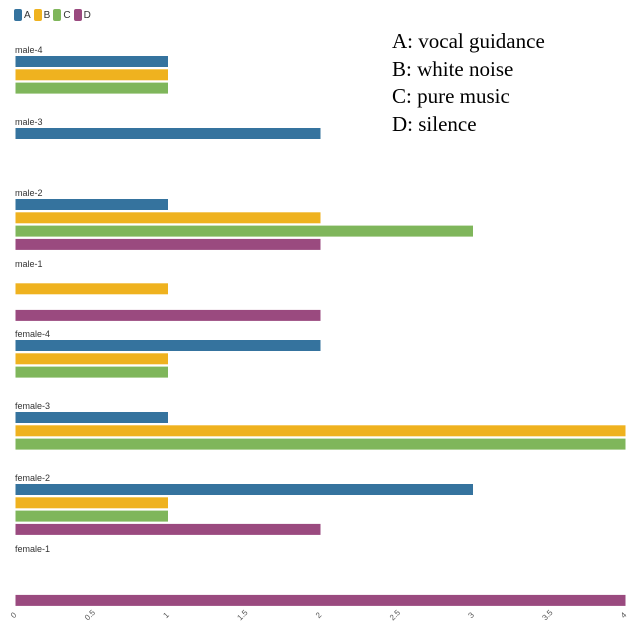 This screenshot has width=632, height=627. What do you see at coordinates (29, 193) in the screenshot?
I see `category-label: male-2` at bounding box center [29, 193].